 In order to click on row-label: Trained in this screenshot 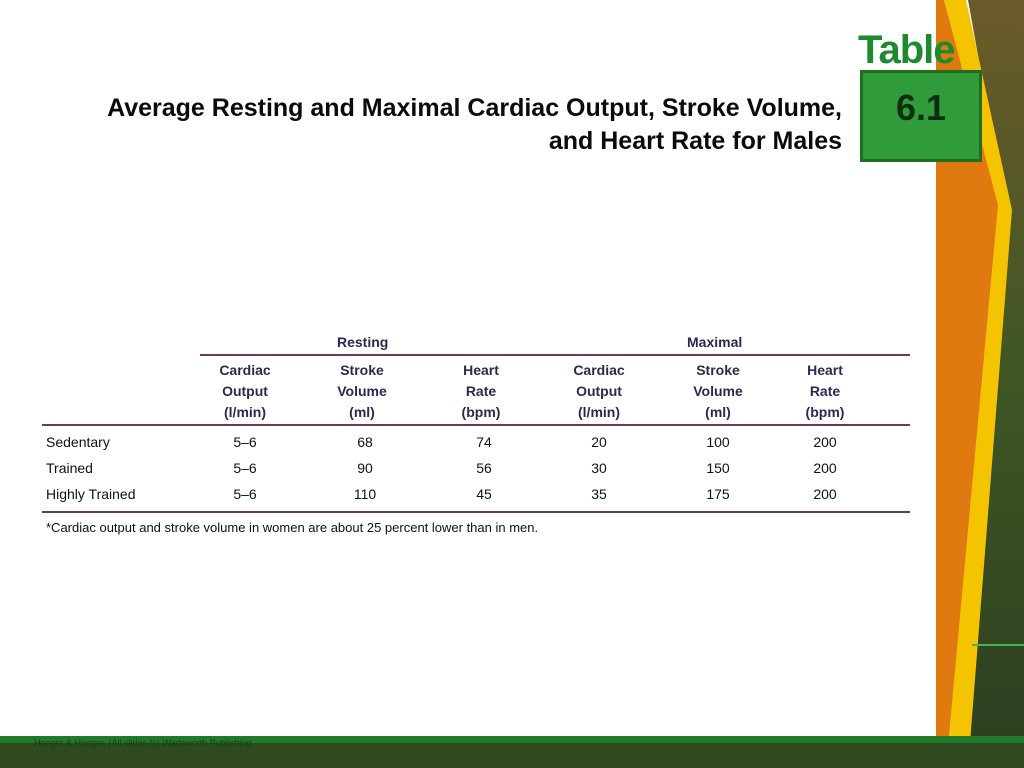, I will do `click(69, 468)`.